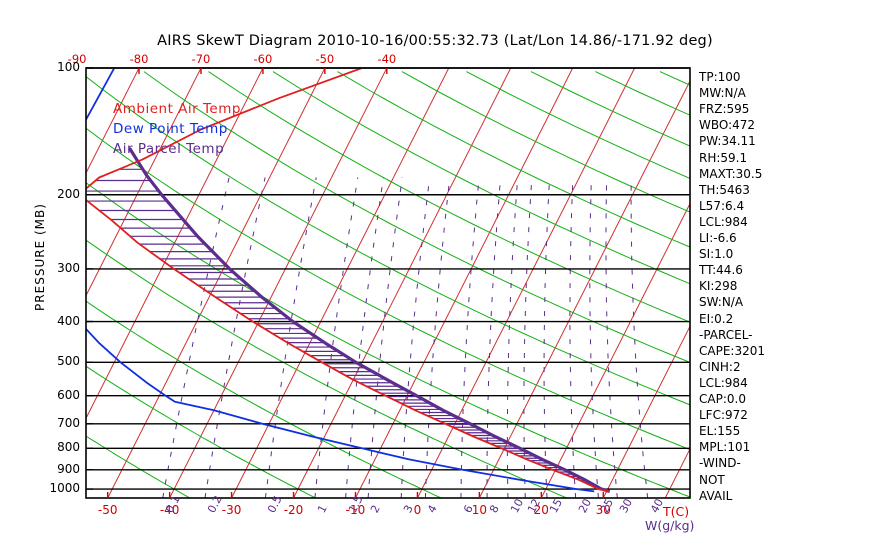 The image size is (870, 560). Describe the element at coordinates (712, 479) in the screenshot. I see `index-25: NOT` at that location.